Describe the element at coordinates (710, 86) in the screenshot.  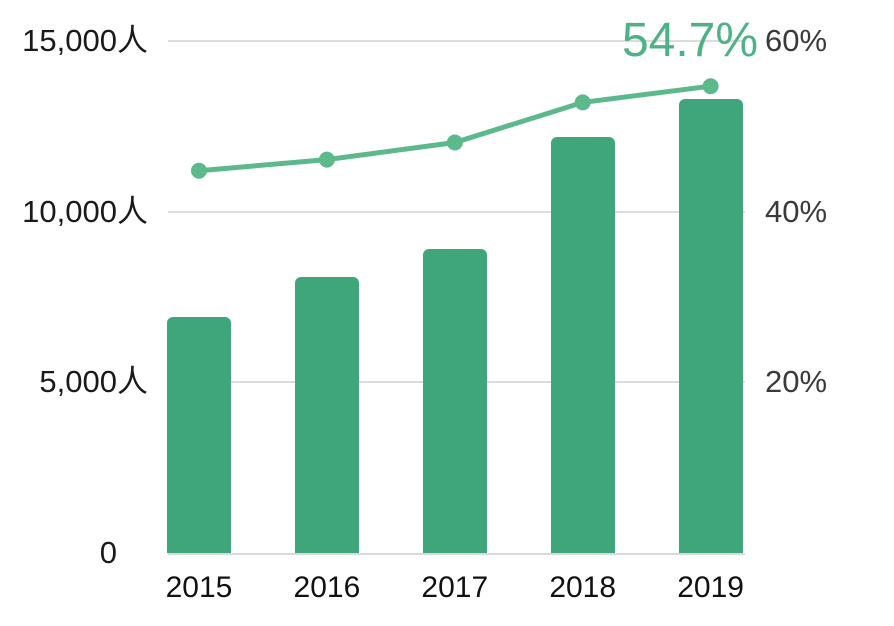
I see `line-point-2019` at that location.